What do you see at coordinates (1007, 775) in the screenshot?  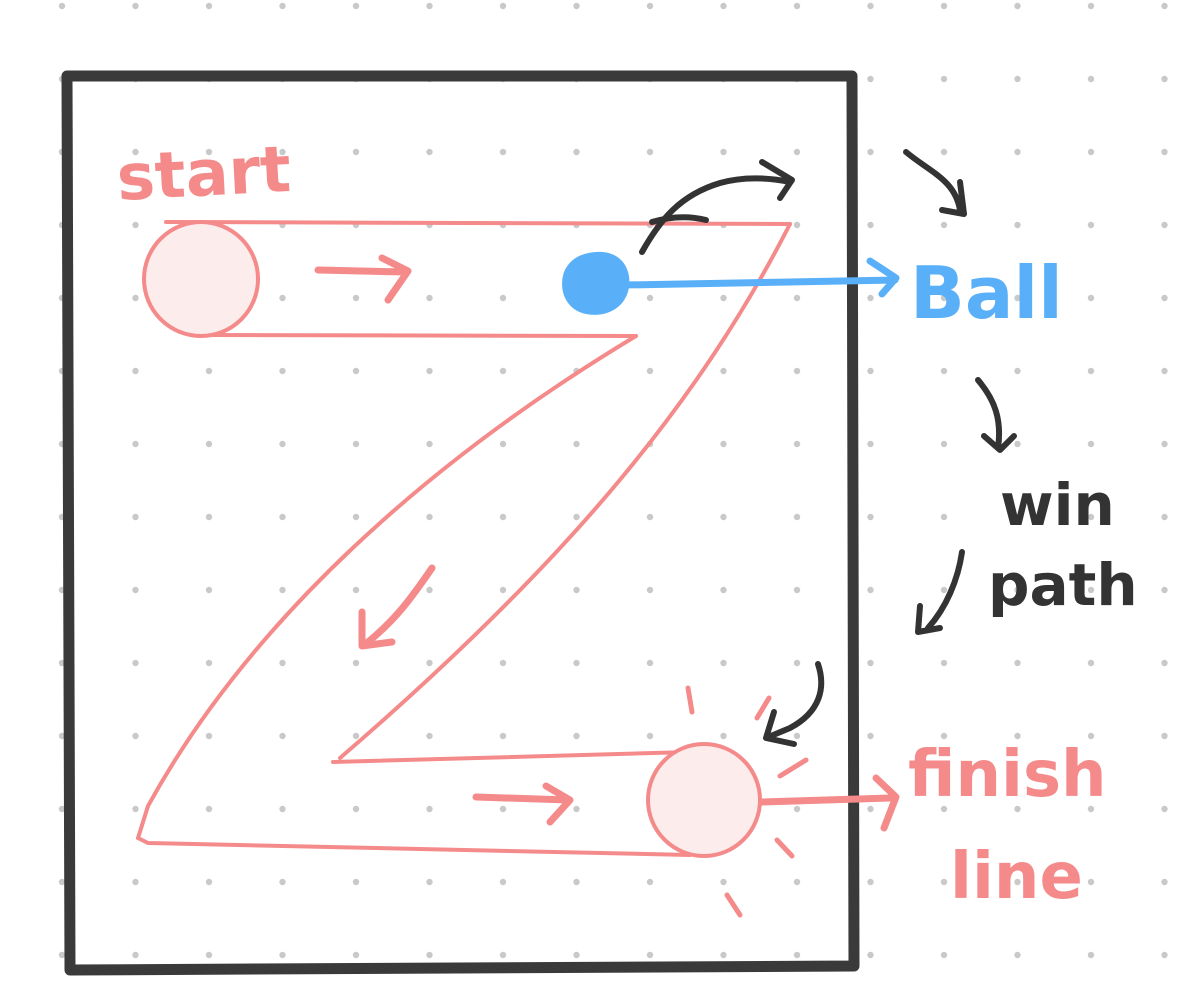 I see `finish-line-label-line1: finish` at bounding box center [1007, 775].